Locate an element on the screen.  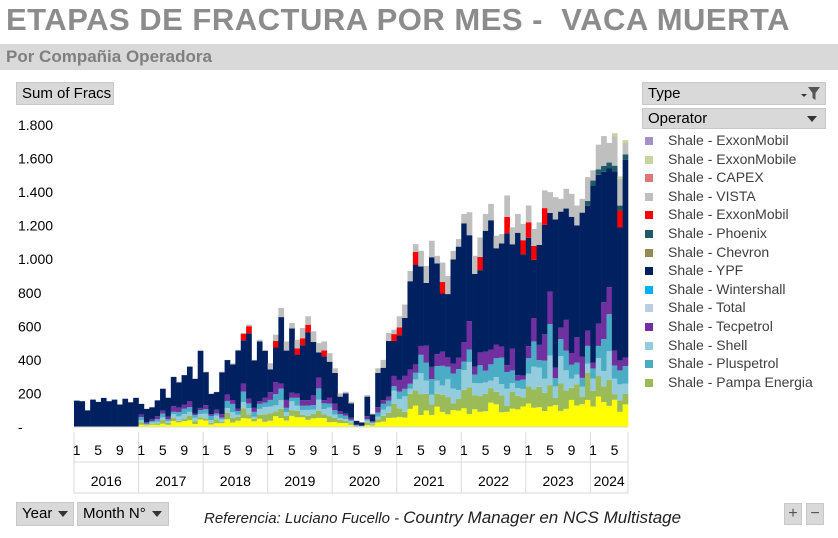
year-label: 2021 is located at coordinates (428, 481).